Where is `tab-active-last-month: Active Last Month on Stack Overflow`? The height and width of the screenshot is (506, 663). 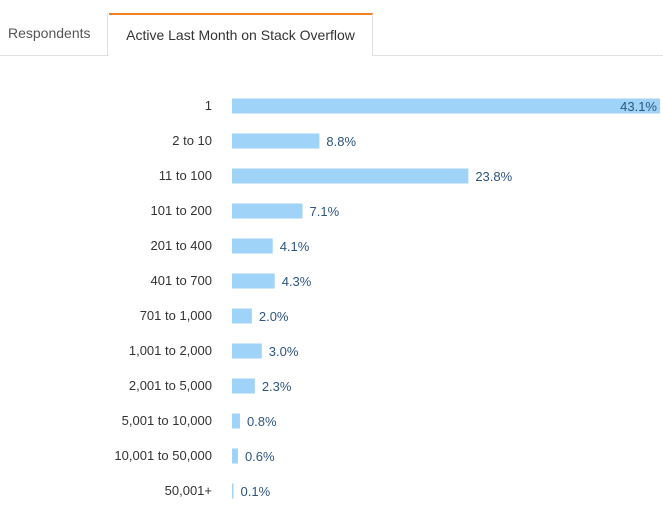
tab-active-last-month: Active Last Month on Stack Overflow is located at coordinates (241, 34).